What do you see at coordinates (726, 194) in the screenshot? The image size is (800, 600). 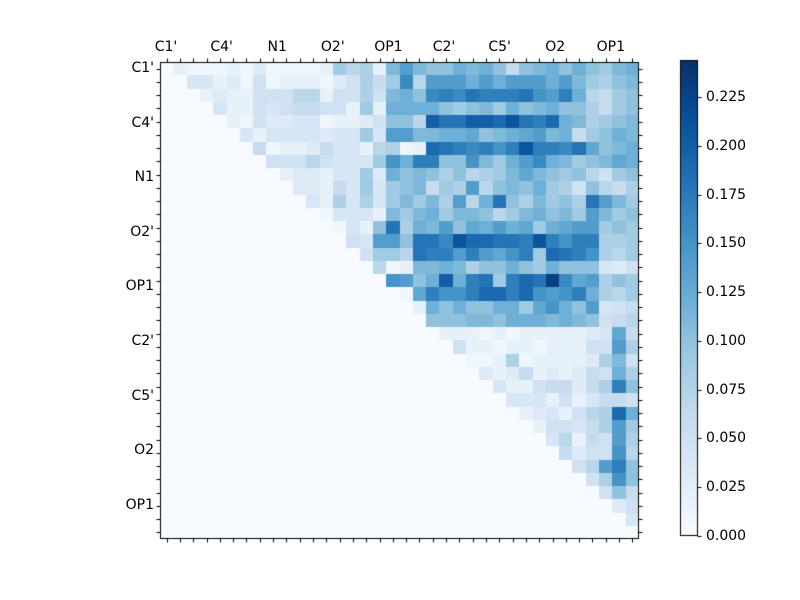 I see `colorbar-tick-label: 0.175` at bounding box center [726, 194].